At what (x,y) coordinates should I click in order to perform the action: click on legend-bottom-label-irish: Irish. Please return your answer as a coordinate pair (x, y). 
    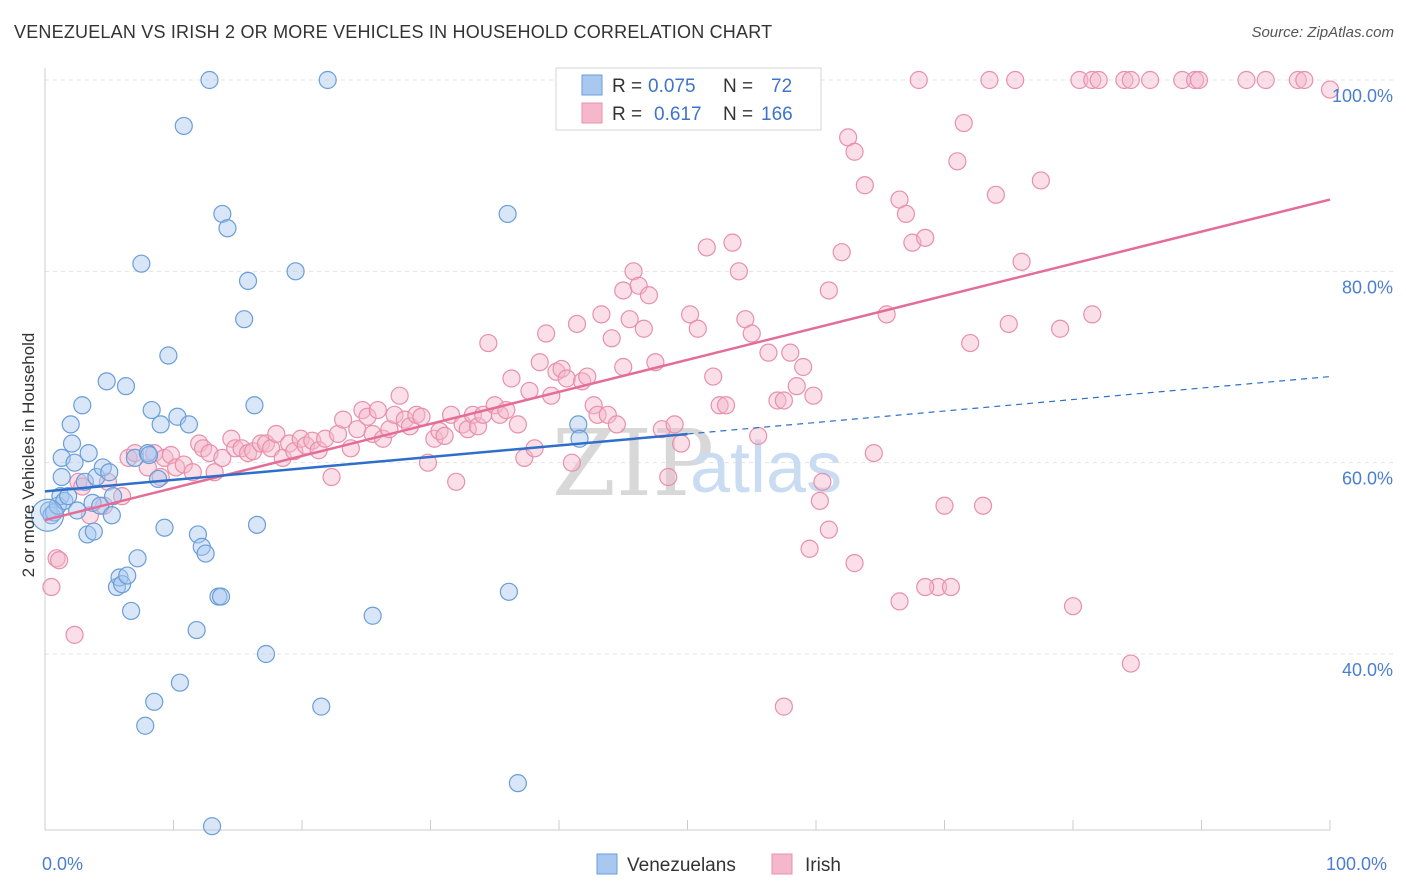
    Looking at the image, I should click on (823, 865).